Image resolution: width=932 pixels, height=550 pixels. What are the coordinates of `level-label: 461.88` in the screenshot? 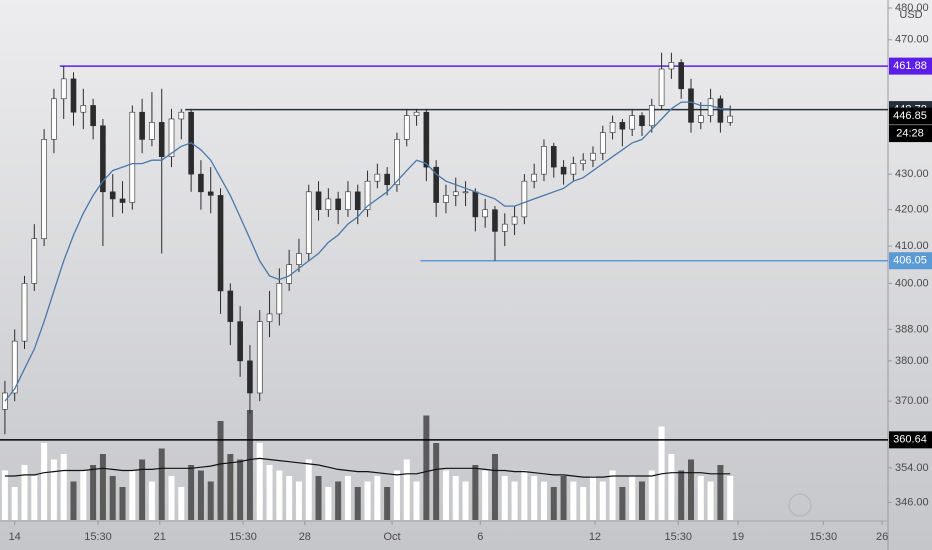 It's located at (910, 66).